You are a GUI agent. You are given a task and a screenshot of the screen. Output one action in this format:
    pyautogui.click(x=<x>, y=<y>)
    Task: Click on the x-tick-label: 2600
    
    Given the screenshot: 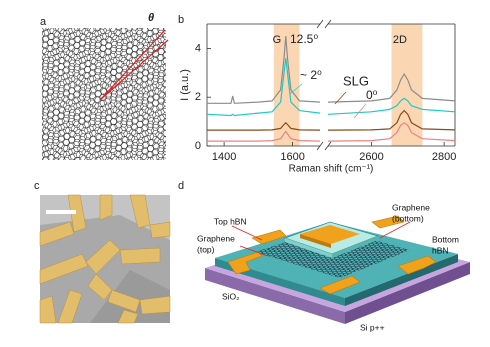 What is the action you would take?
    pyautogui.click(x=371, y=157)
    